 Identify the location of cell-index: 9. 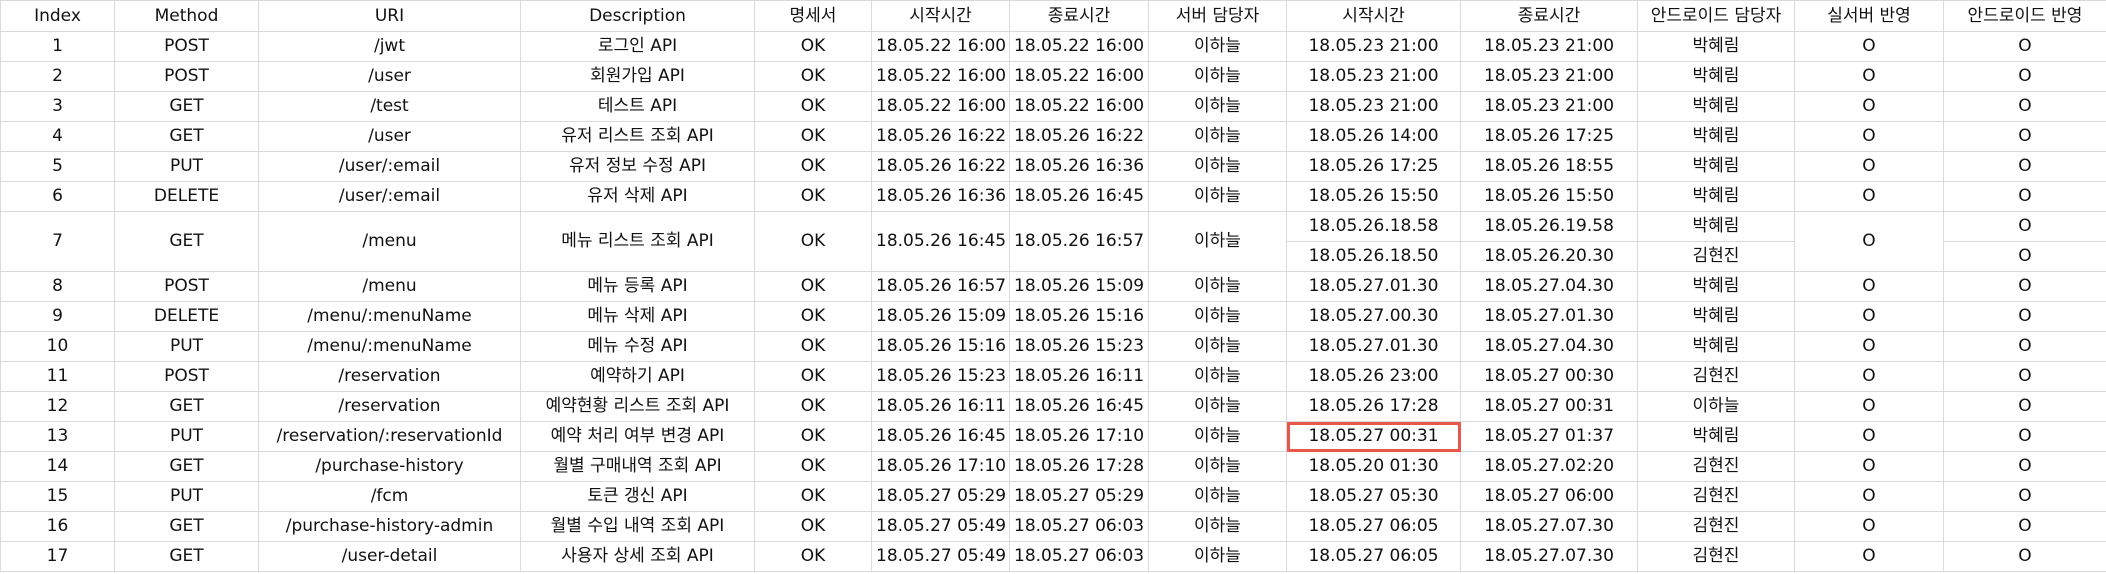
(57, 316).